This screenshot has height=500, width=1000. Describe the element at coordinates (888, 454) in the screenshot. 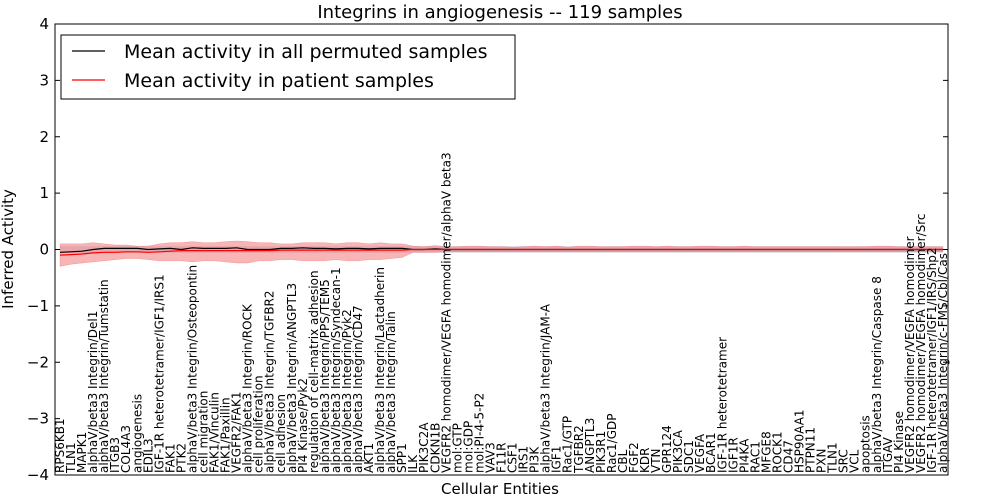

I see `category-label: ITGAV` at that location.